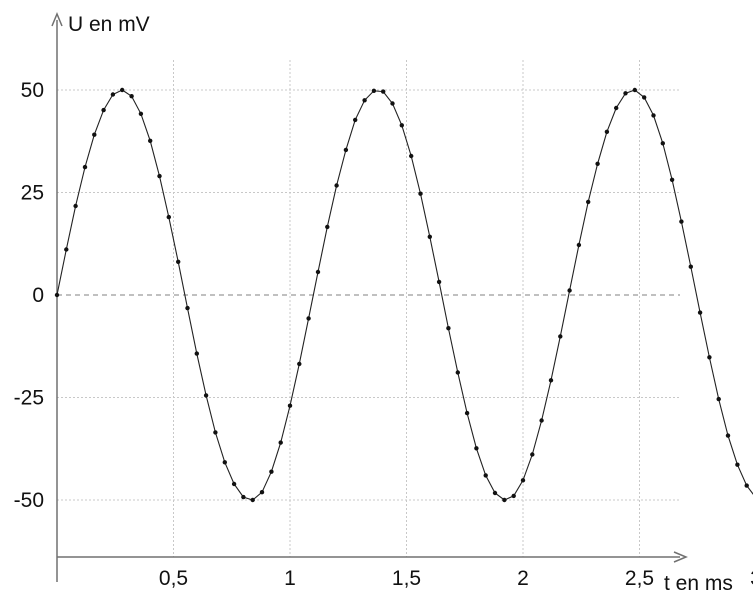 The height and width of the screenshot is (595, 753). Describe the element at coordinates (29, 295) in the screenshot. I see `y-tick-labels: 50 25 0 -25 -50` at that location.